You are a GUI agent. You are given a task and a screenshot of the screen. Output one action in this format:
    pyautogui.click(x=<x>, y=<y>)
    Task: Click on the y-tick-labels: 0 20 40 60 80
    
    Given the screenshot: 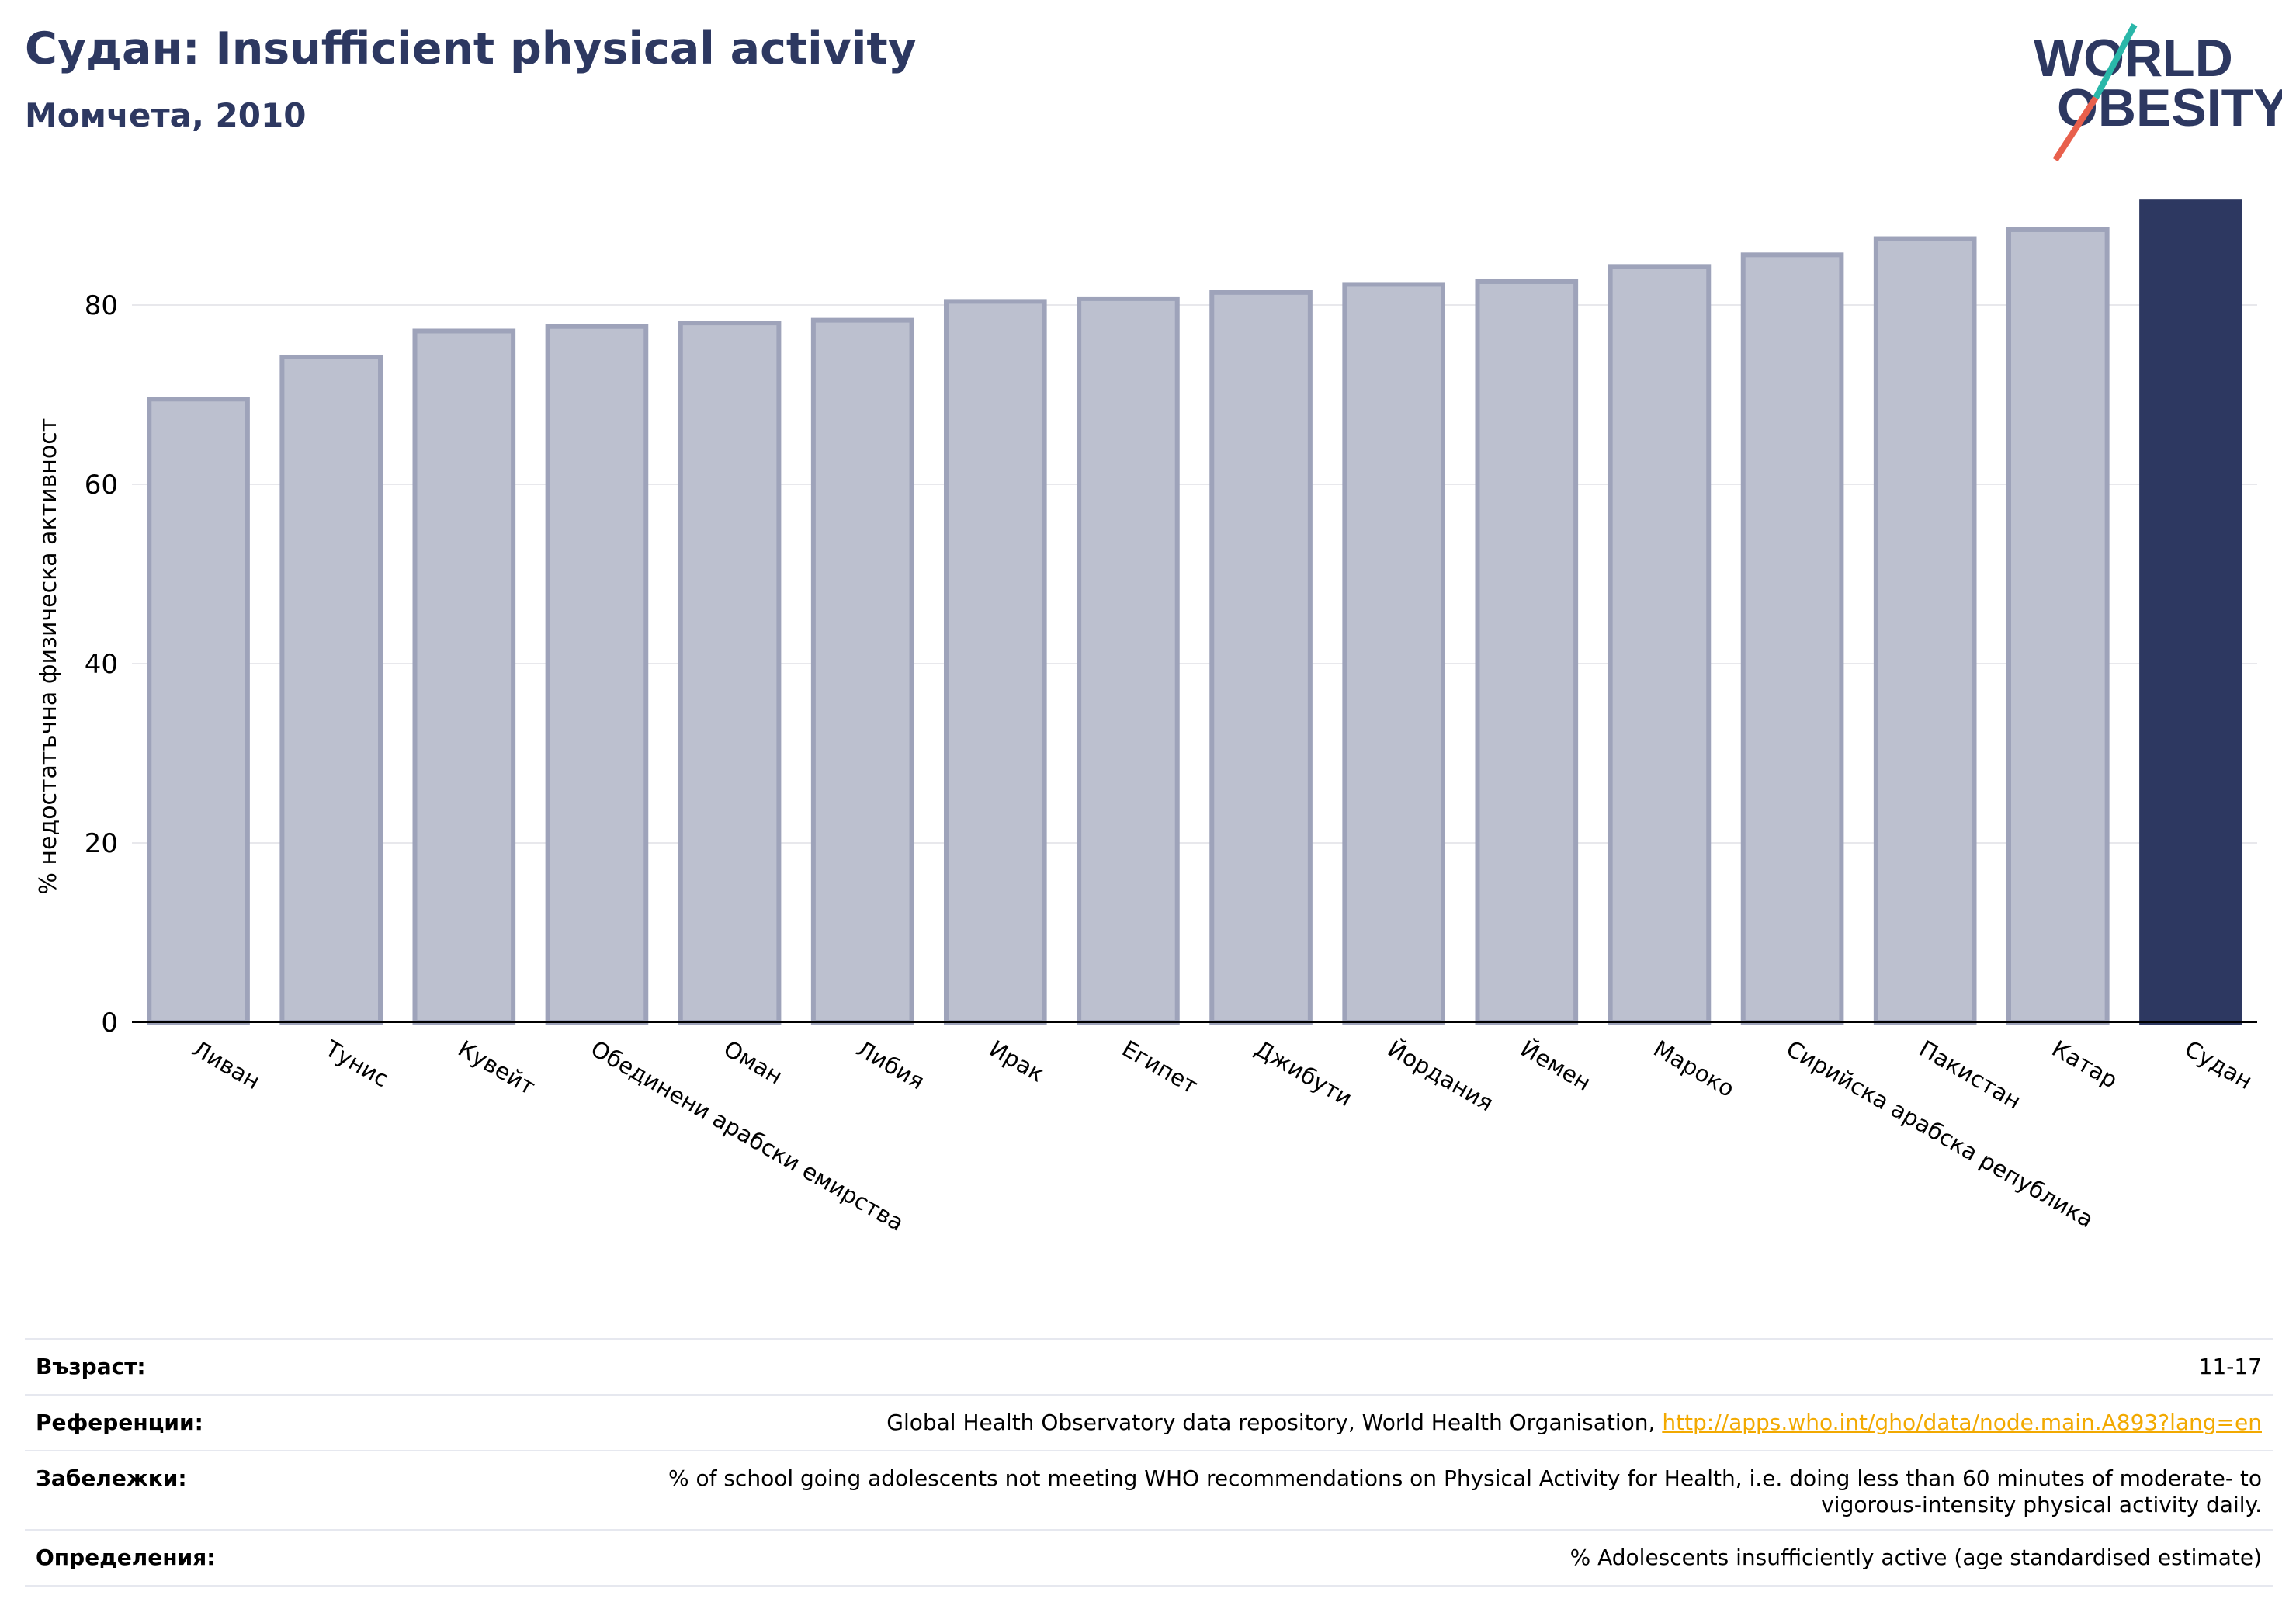 What is the action you would take?
    pyautogui.click(x=101, y=664)
    